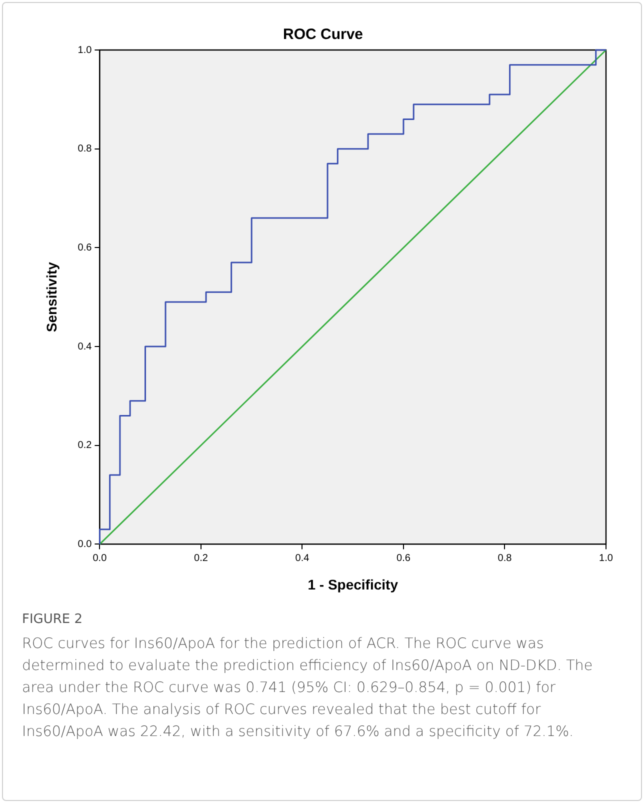  I want to click on x-axis-title: 1 - Specificity, so click(353, 584).